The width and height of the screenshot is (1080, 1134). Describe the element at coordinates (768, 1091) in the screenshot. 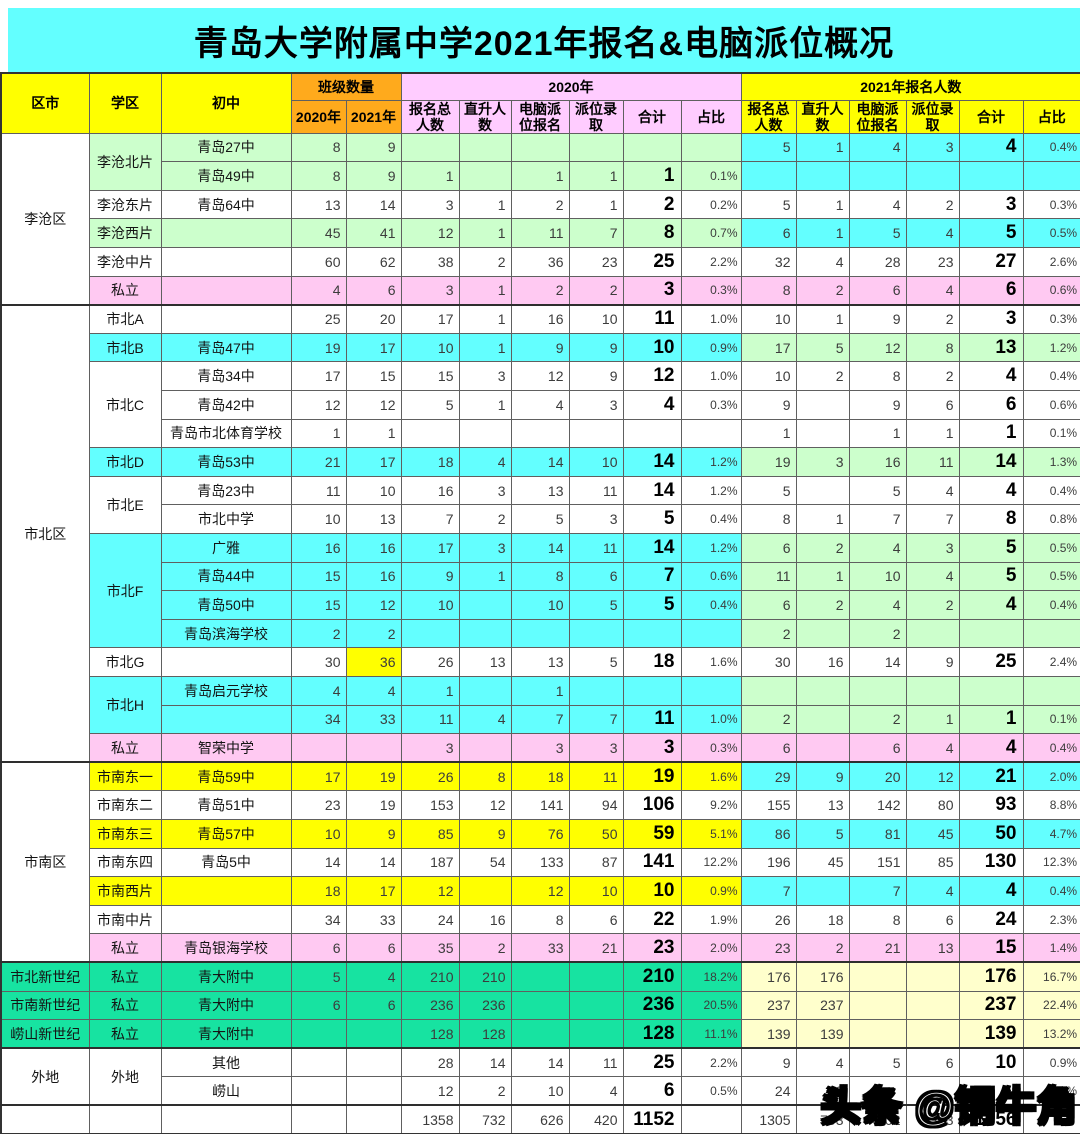

I see `value-2021-cell: 24` at that location.